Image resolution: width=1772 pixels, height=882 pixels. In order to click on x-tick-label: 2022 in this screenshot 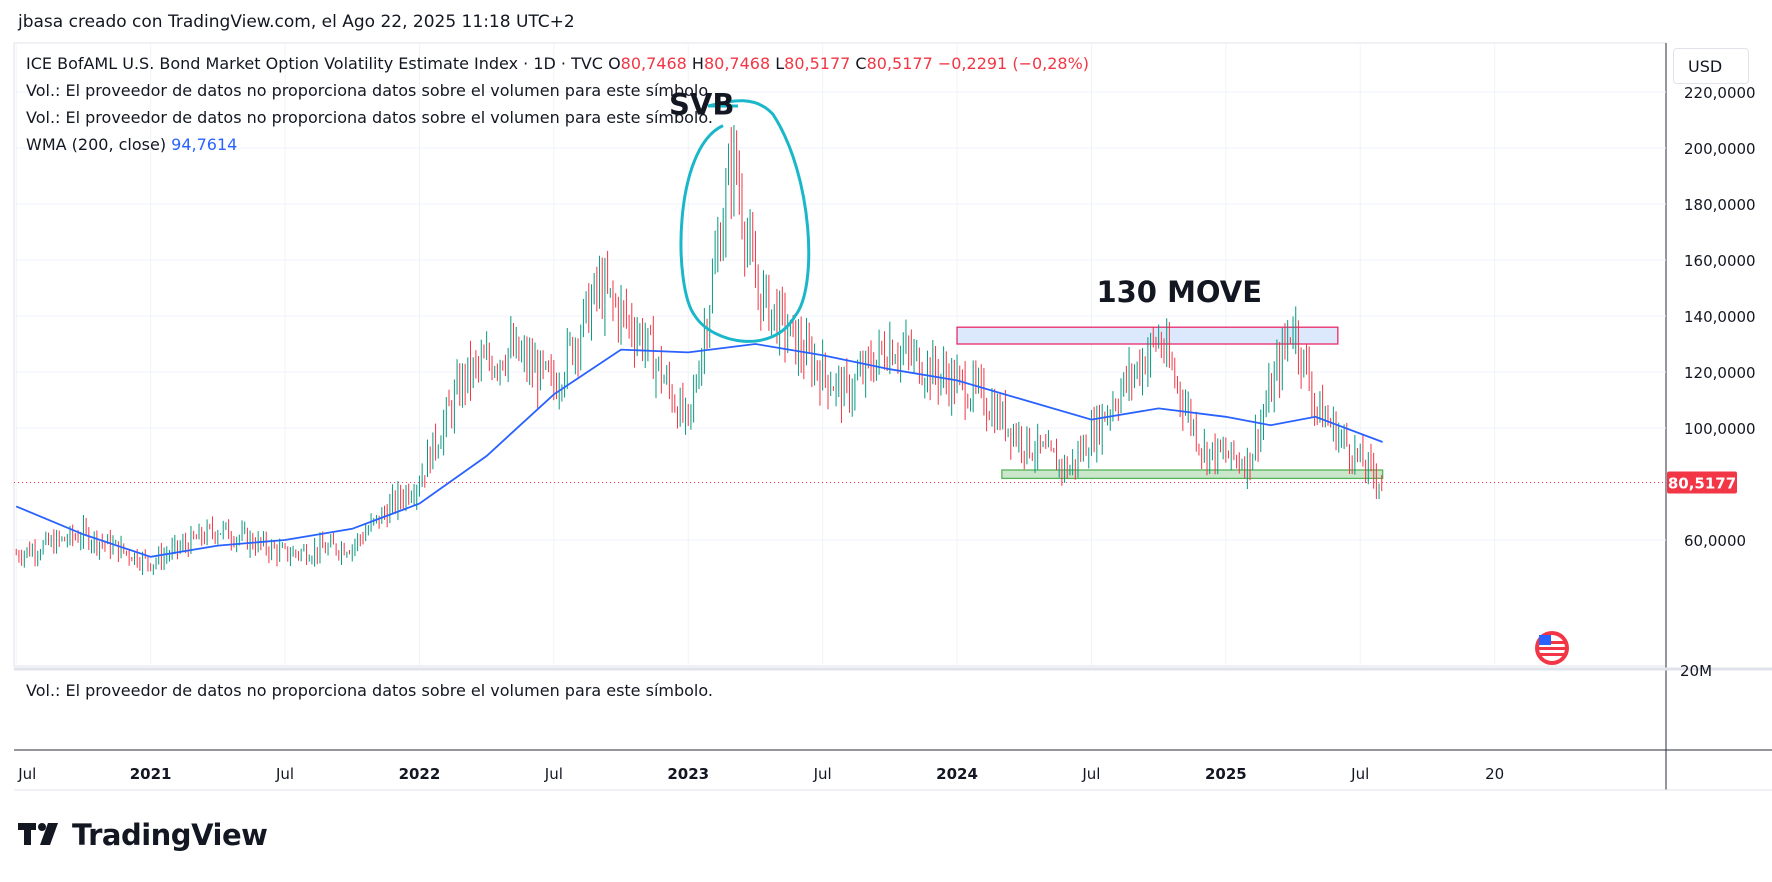, I will do `click(420, 774)`.